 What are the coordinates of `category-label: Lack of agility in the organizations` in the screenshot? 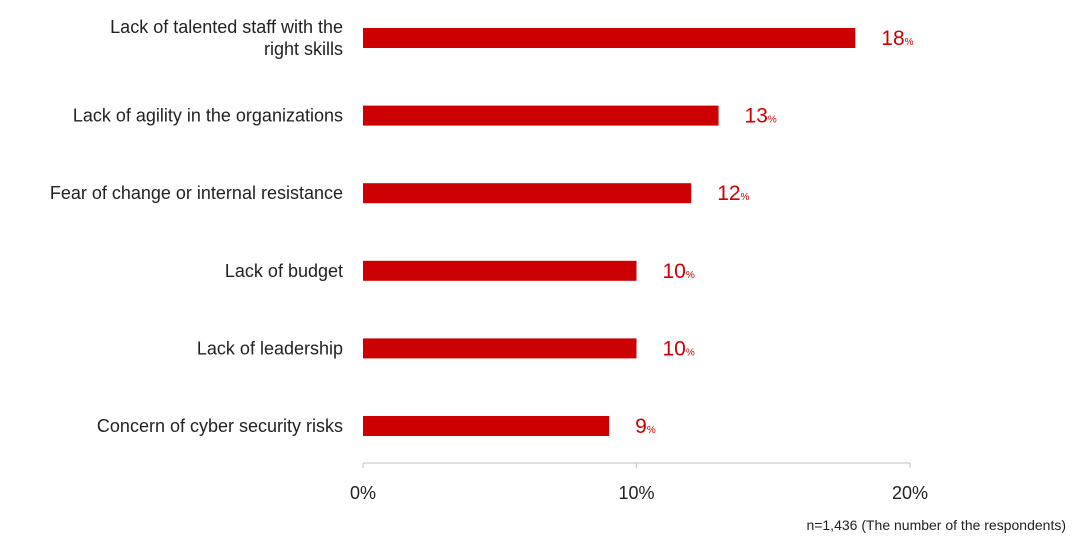 It's located at (208, 116).